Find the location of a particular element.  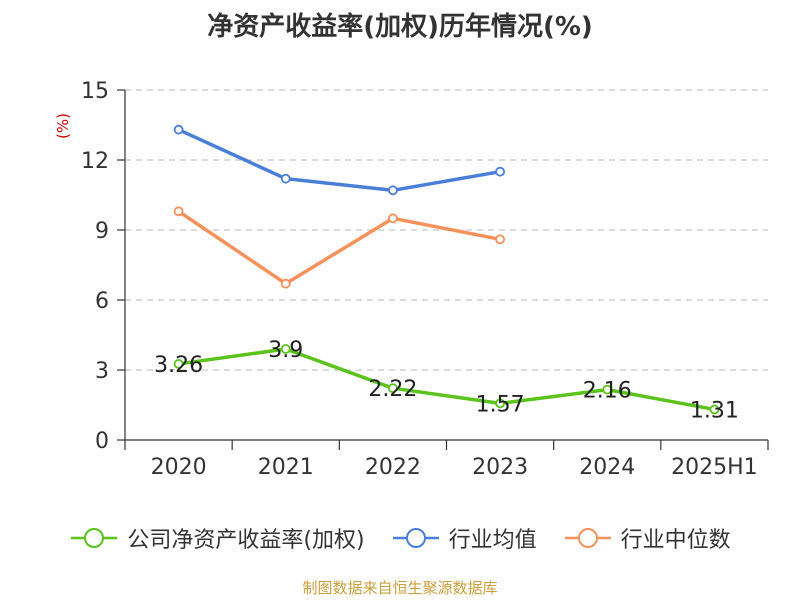

data-label: 3.9 is located at coordinates (285, 350).